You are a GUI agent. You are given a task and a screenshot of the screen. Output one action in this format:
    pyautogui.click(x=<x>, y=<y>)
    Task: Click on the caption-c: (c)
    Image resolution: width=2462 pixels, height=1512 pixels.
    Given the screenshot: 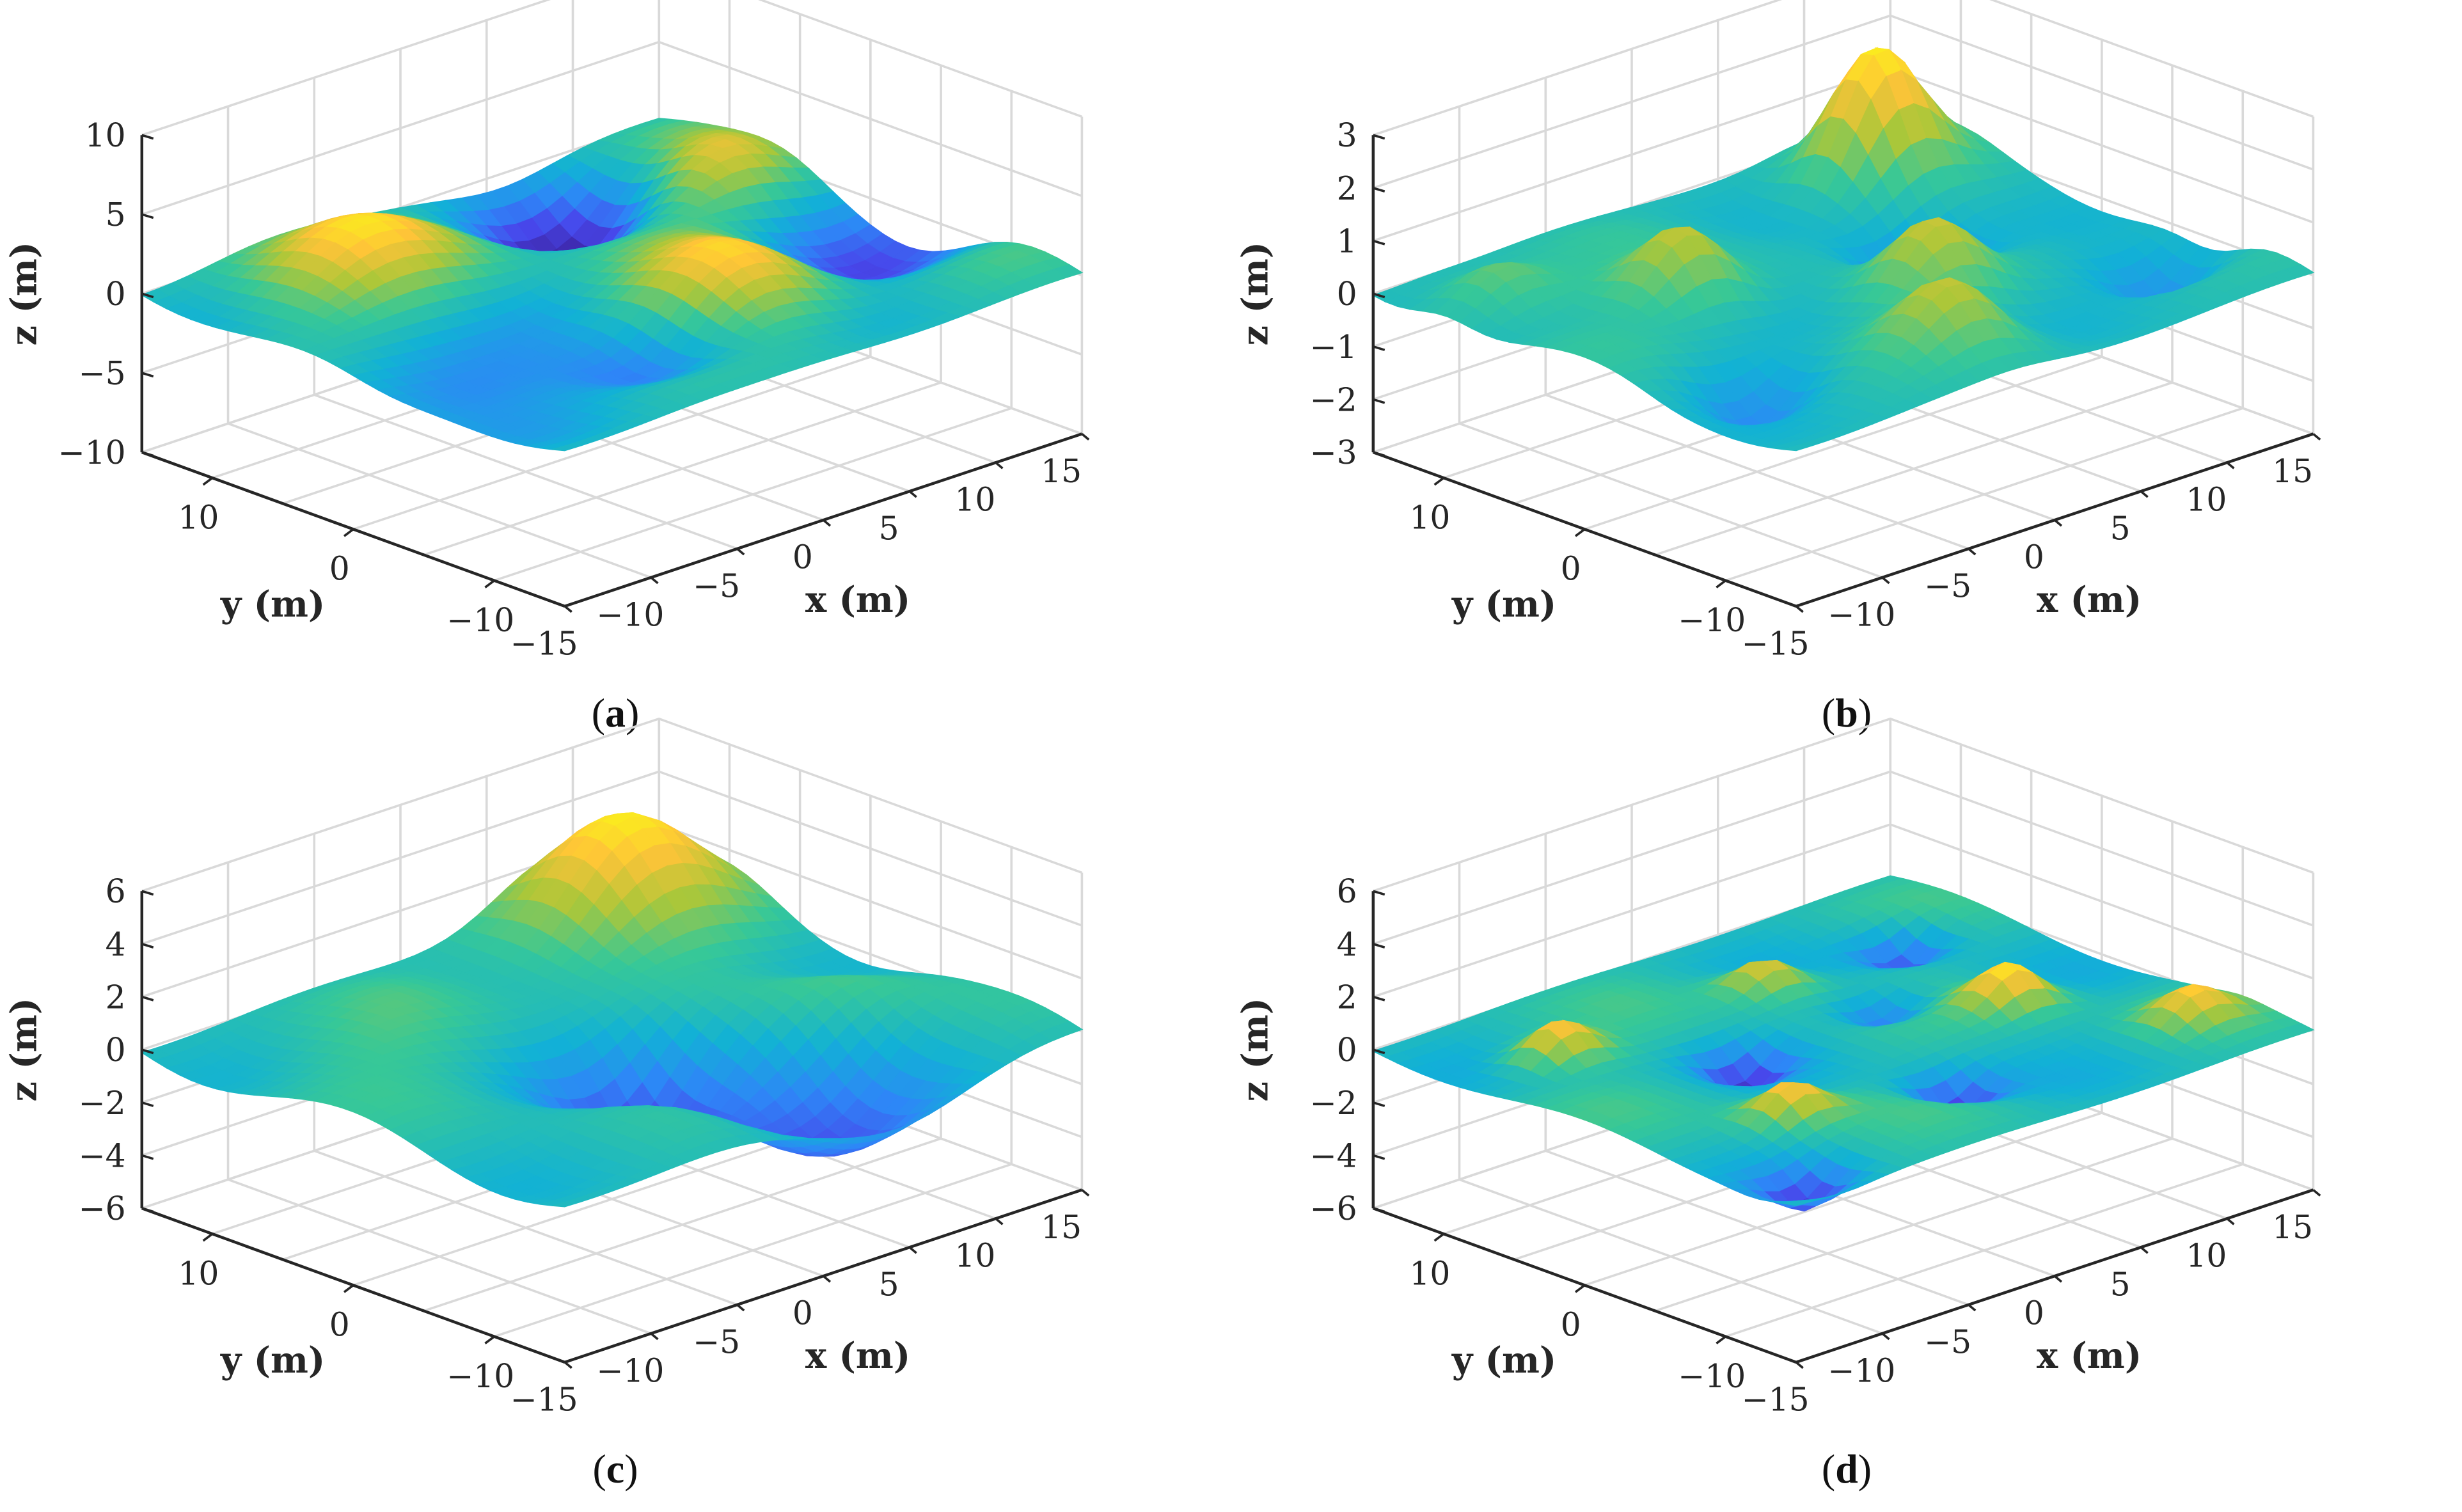 What is the action you would take?
    pyautogui.click(x=615, y=1469)
    